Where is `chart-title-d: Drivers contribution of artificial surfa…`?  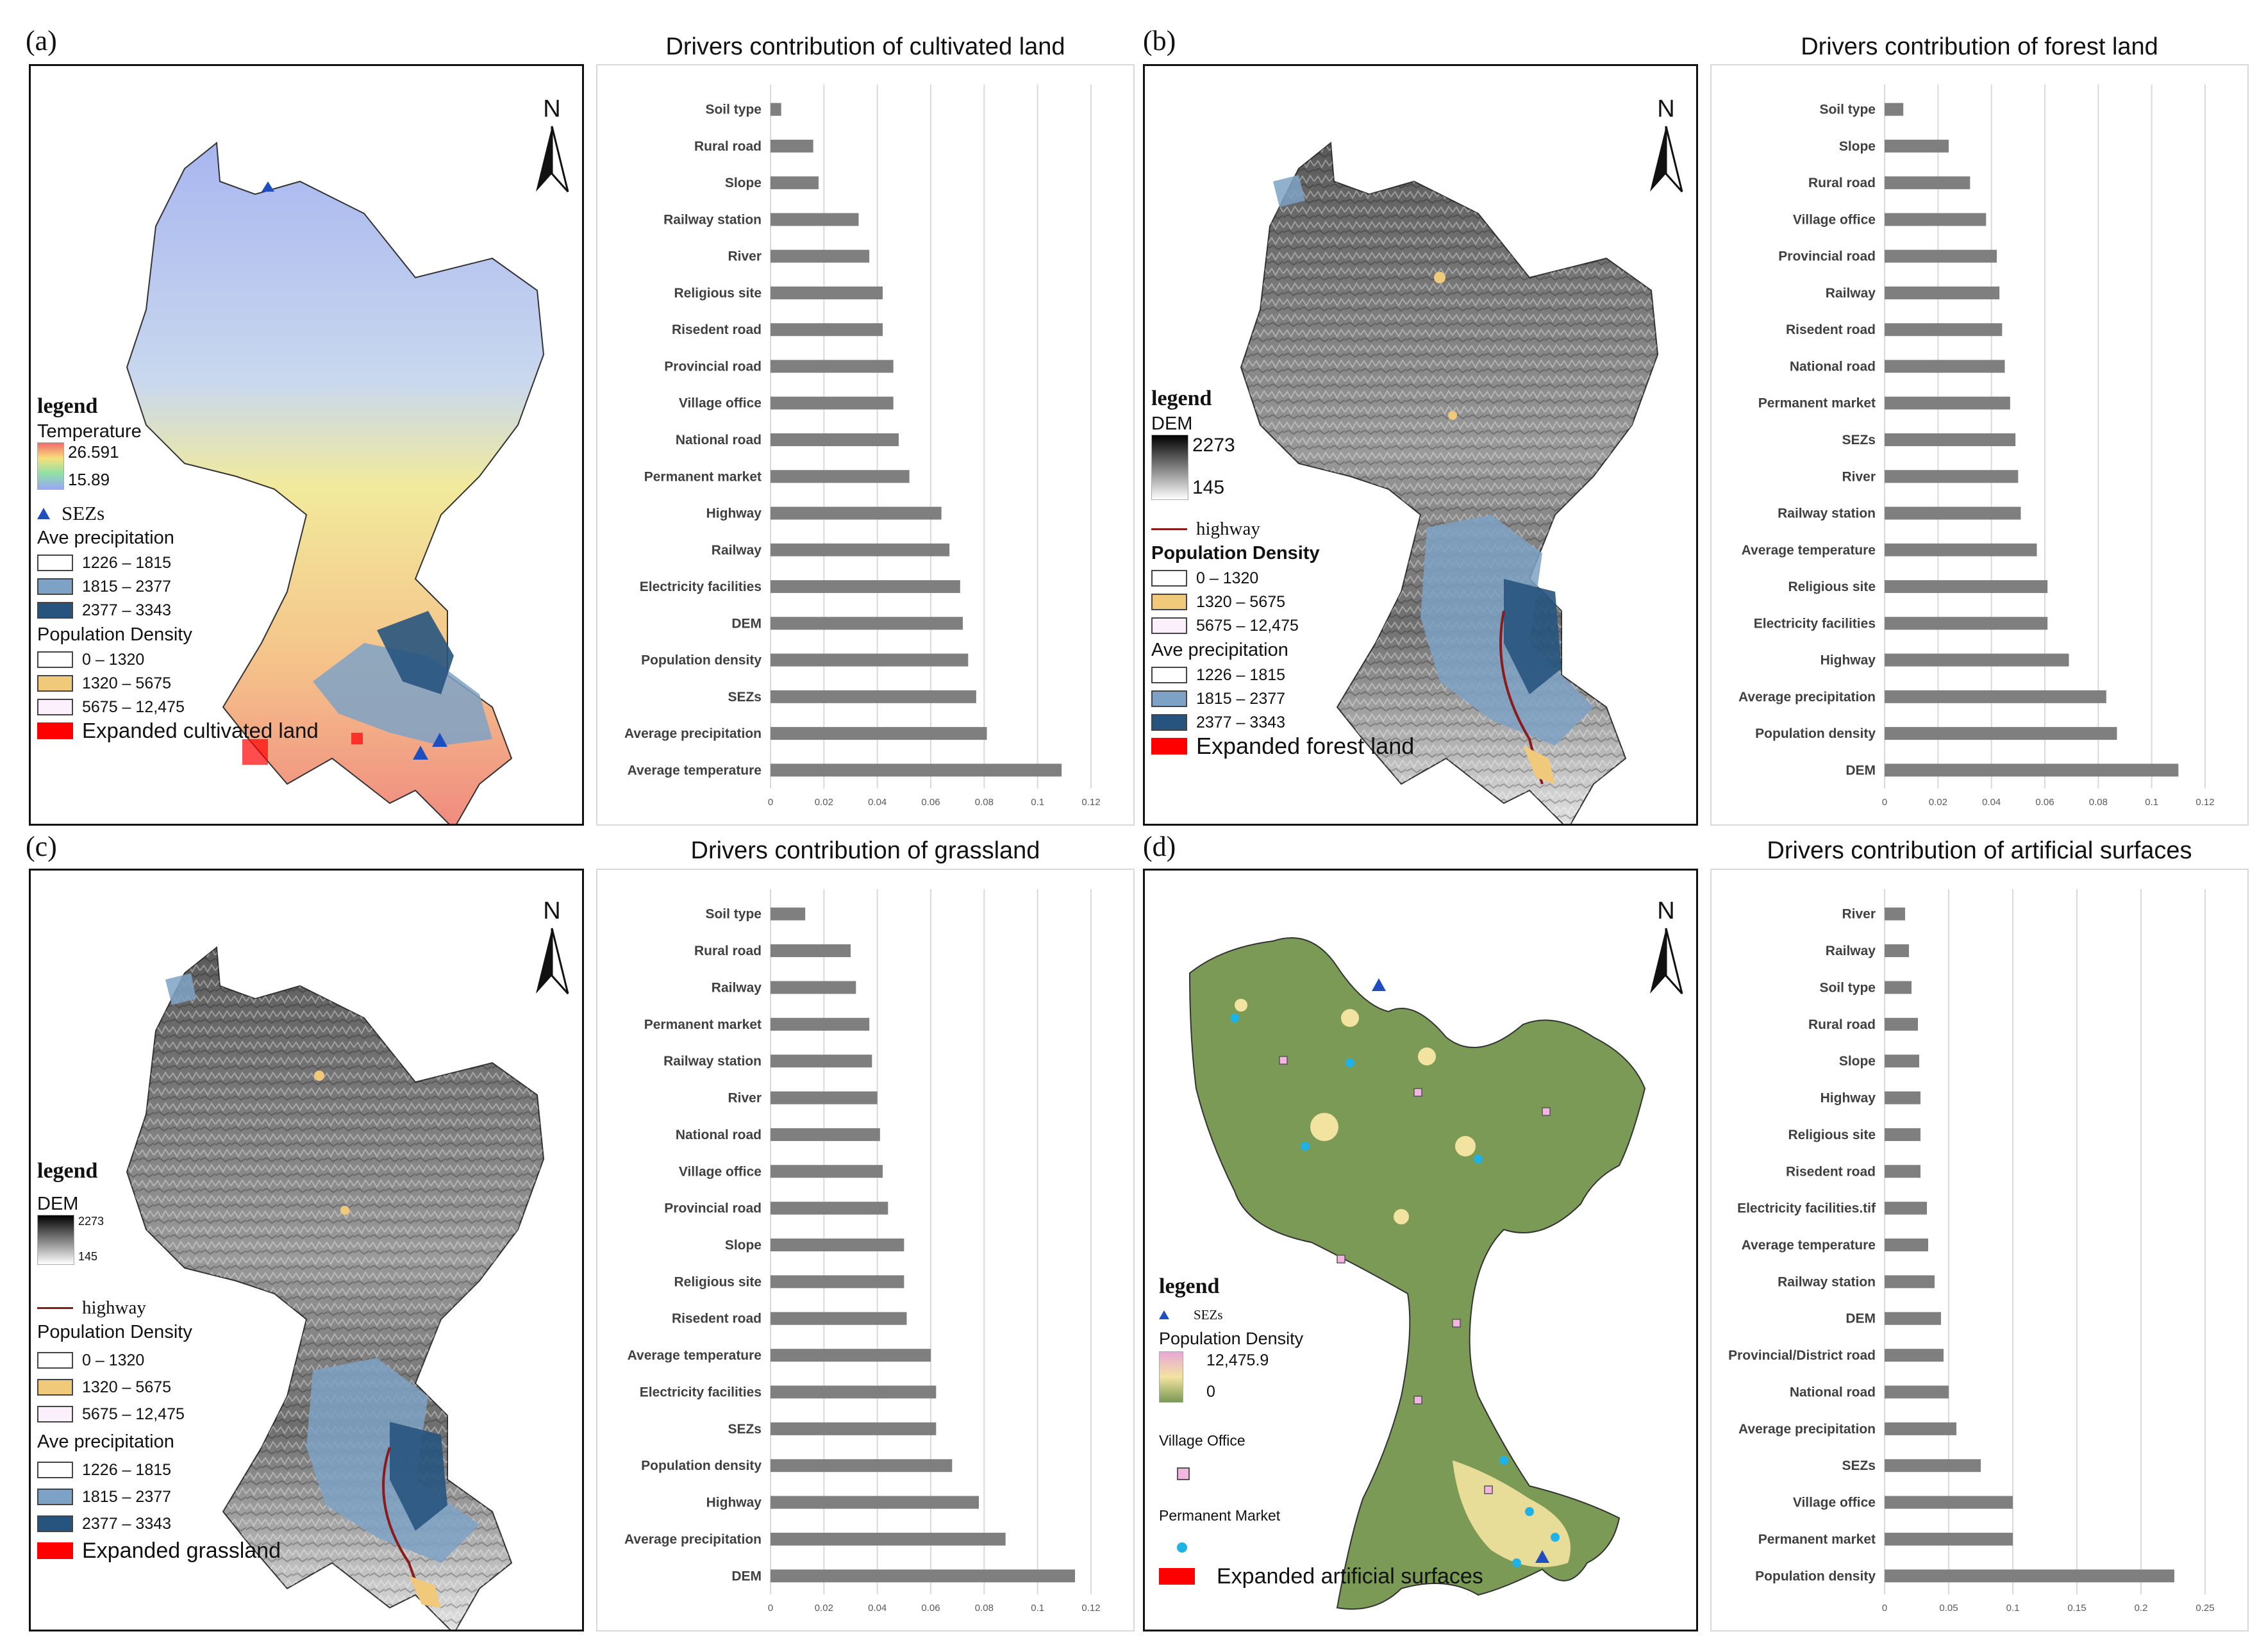 chart-title-d: Drivers contribution of artificial surfa… is located at coordinates (1979, 850).